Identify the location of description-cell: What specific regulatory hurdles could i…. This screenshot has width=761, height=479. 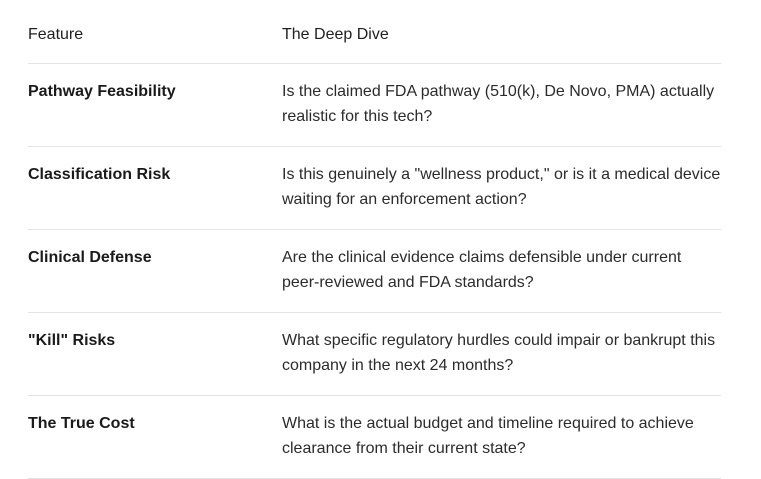
(499, 353).